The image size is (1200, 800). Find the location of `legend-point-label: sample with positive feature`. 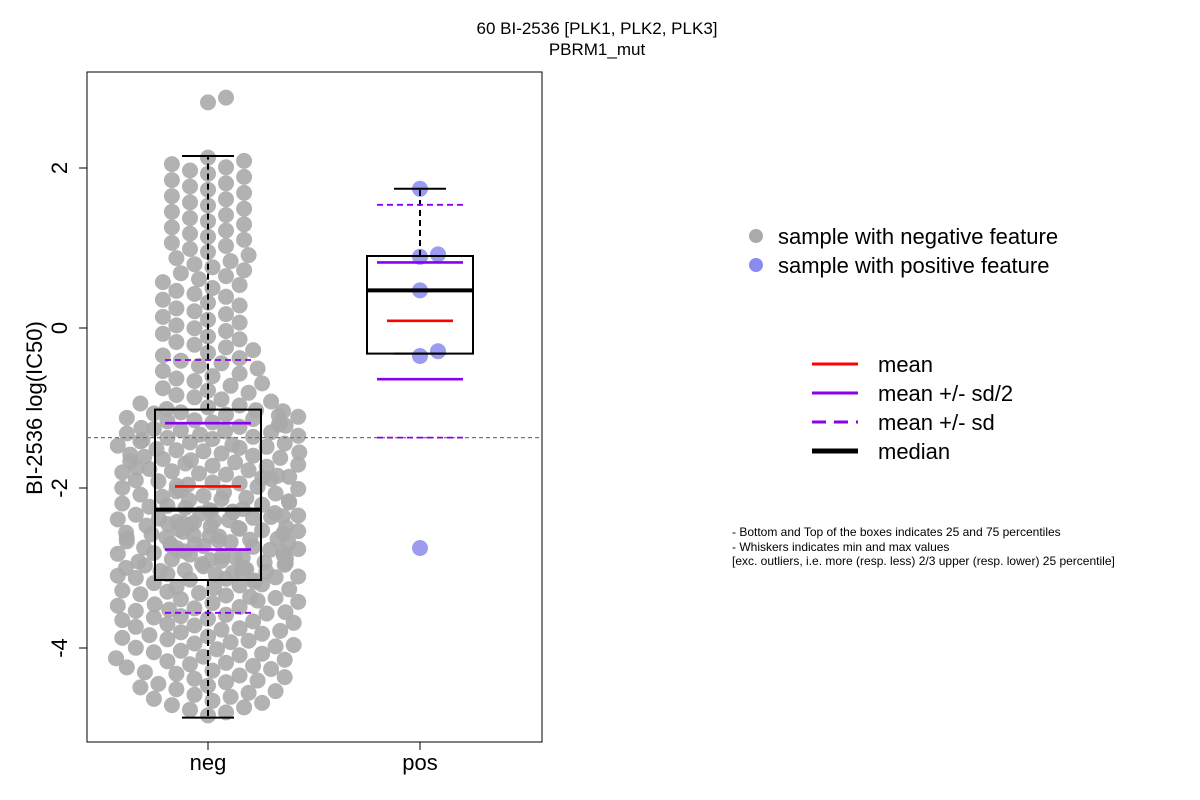

legend-point-label: sample with positive feature is located at coordinates (913, 265).